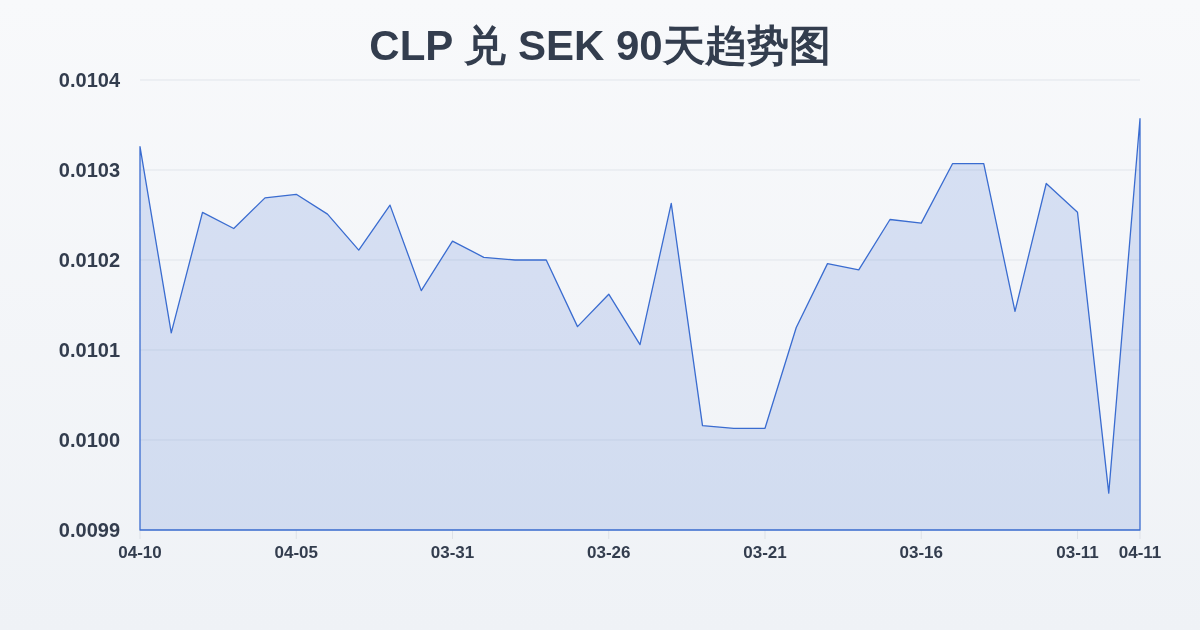 The width and height of the screenshot is (1200, 630). Describe the element at coordinates (140, 552) in the screenshot. I see `x-tick-label: 04-10` at that location.